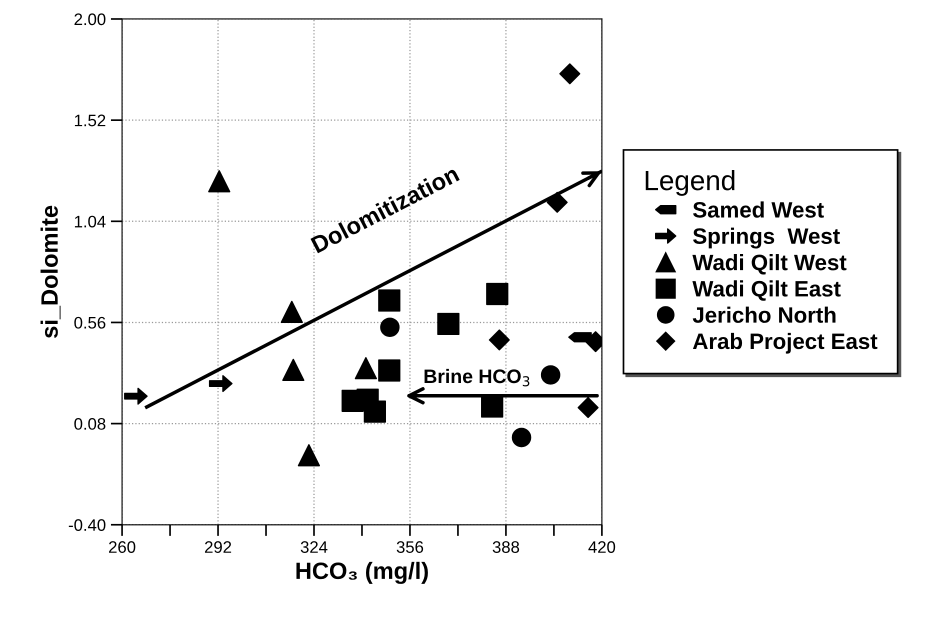 This screenshot has width=939, height=633. What do you see at coordinates (362, 573) in the screenshot?
I see `x-axis-title: HCO₃ (mg/l)` at bounding box center [362, 573].